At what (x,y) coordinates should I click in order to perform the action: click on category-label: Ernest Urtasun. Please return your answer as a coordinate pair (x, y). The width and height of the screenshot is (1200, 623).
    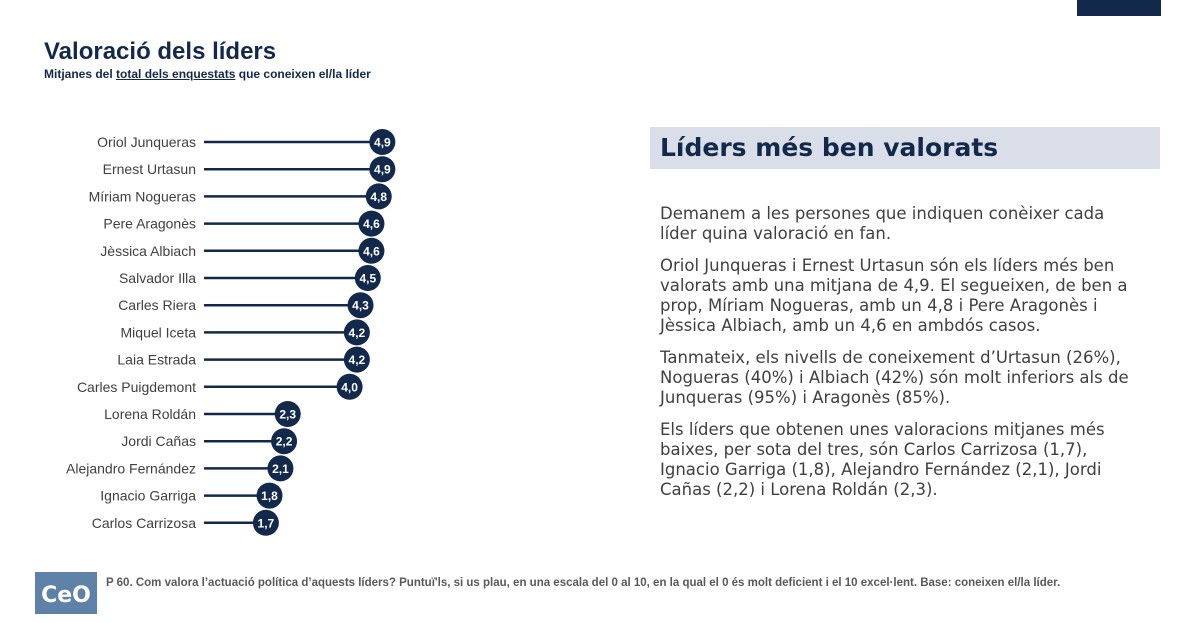
    Looking at the image, I should click on (149, 169).